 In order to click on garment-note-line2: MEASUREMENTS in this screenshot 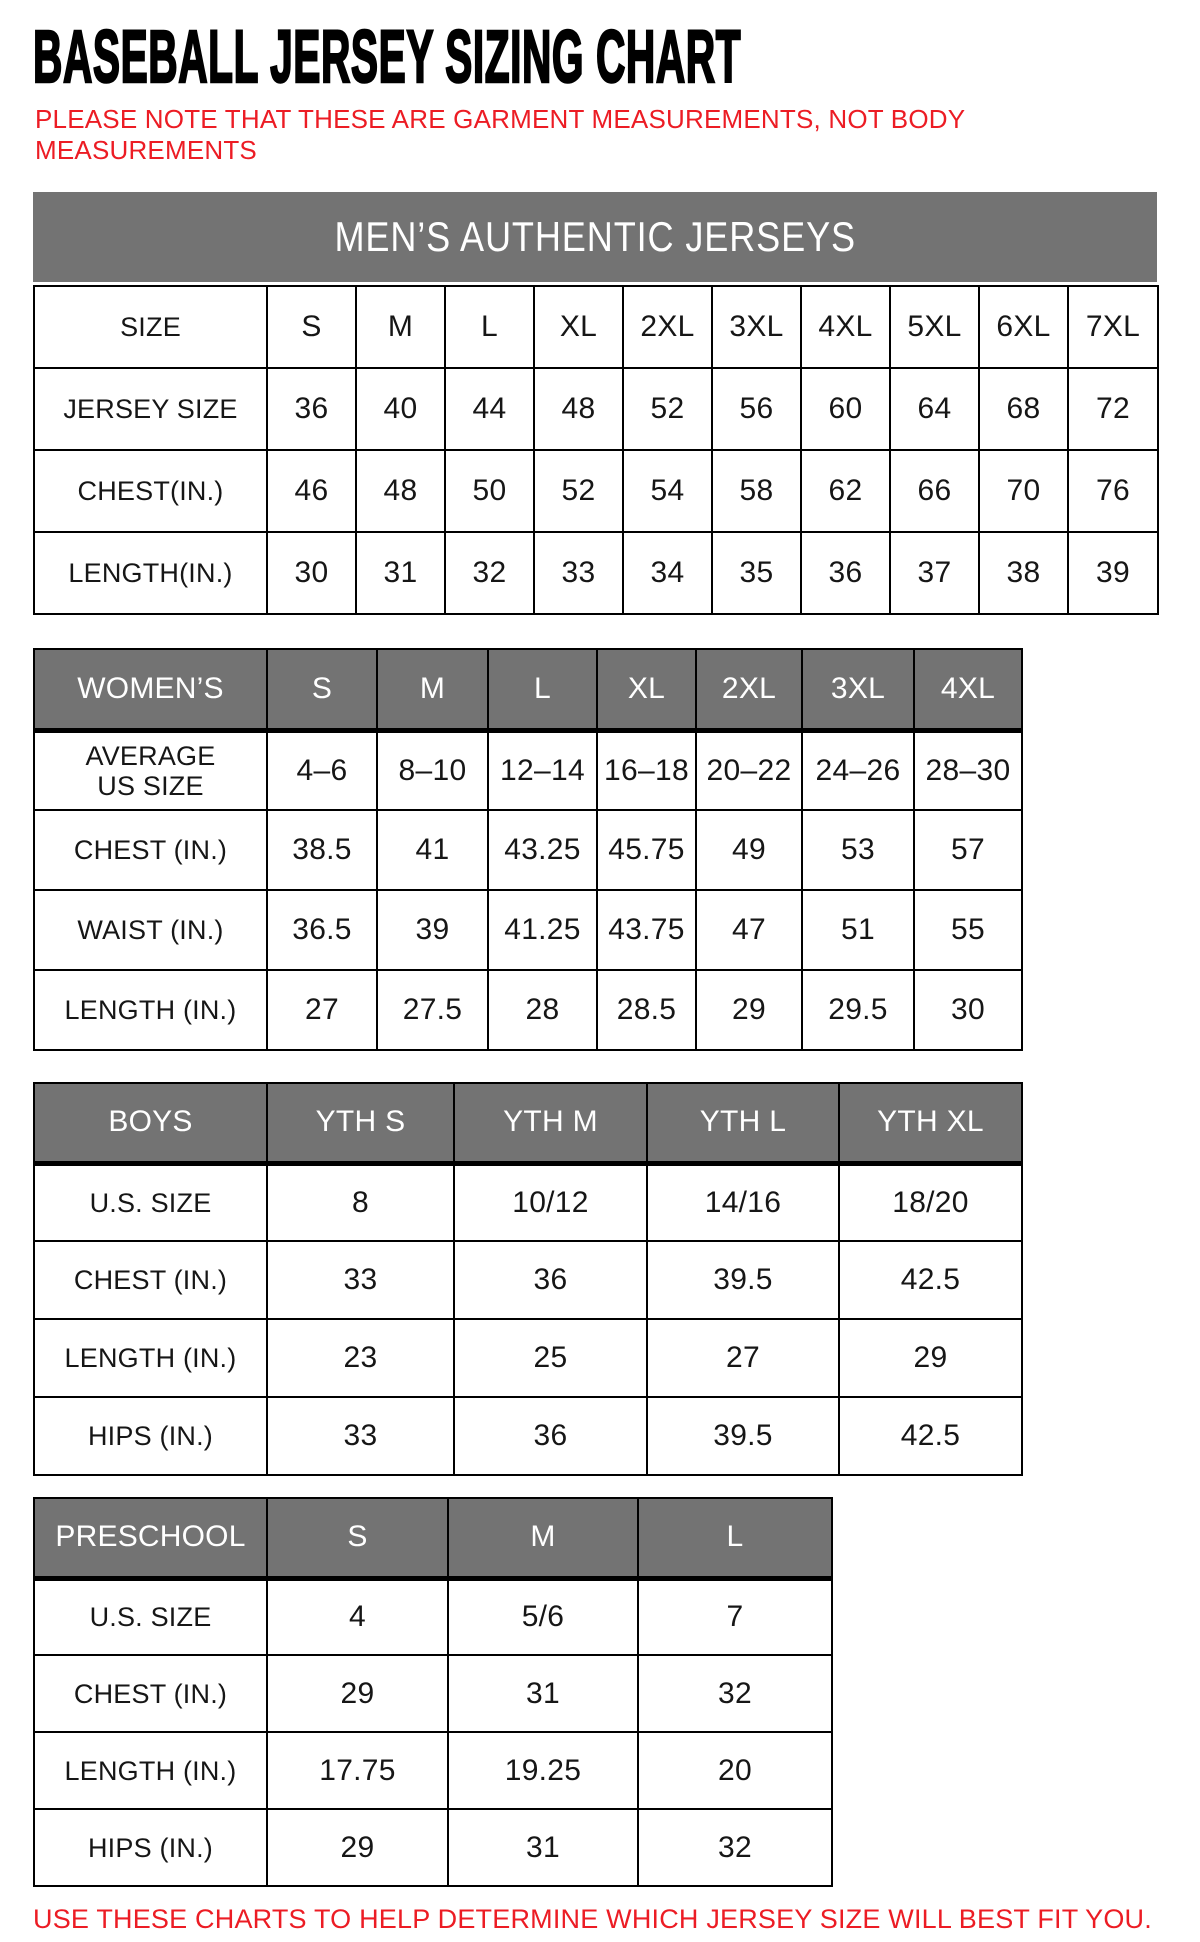, I will do `click(146, 150)`.